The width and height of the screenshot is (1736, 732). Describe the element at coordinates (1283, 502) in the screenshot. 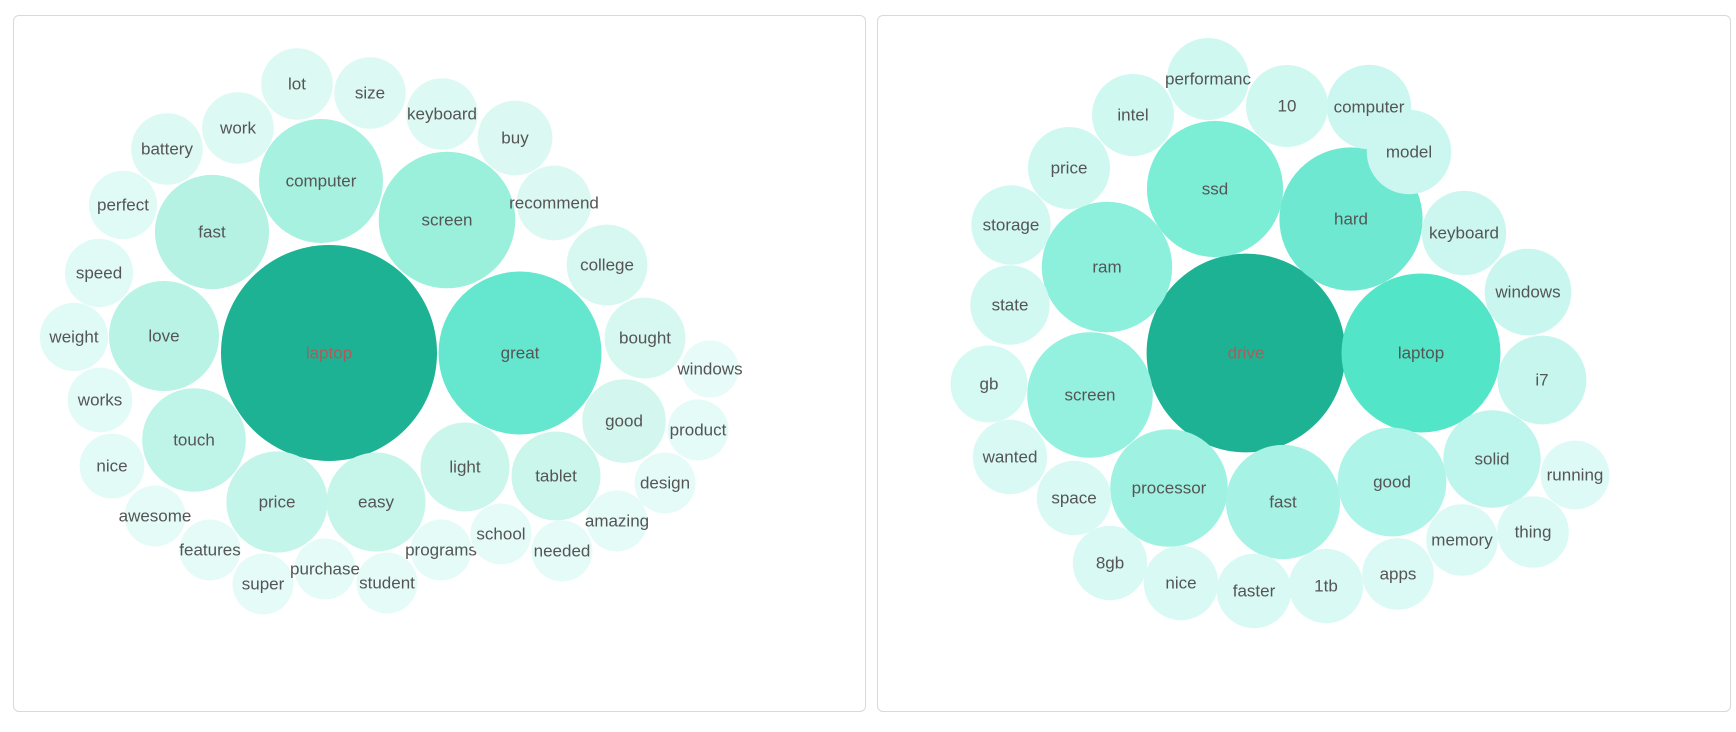

I see `bubble-fast: fast` at that location.